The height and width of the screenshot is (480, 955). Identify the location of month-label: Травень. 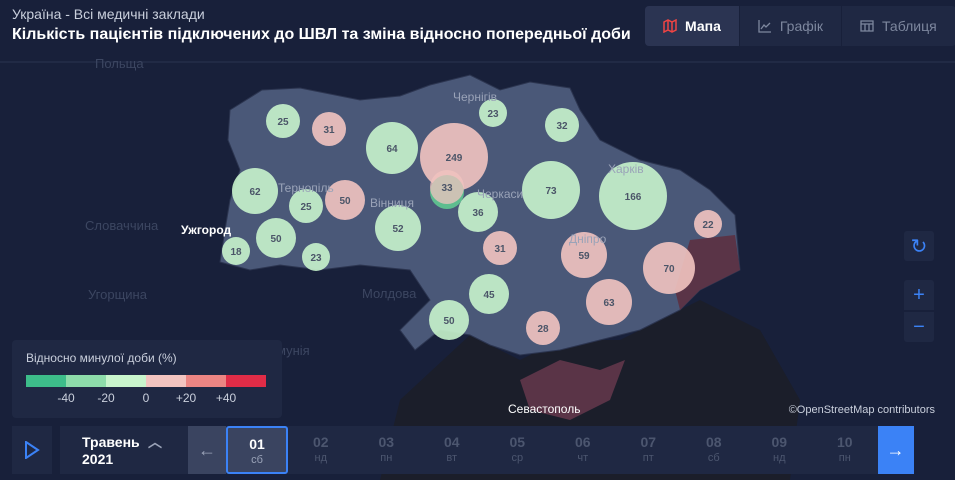
(111, 442).